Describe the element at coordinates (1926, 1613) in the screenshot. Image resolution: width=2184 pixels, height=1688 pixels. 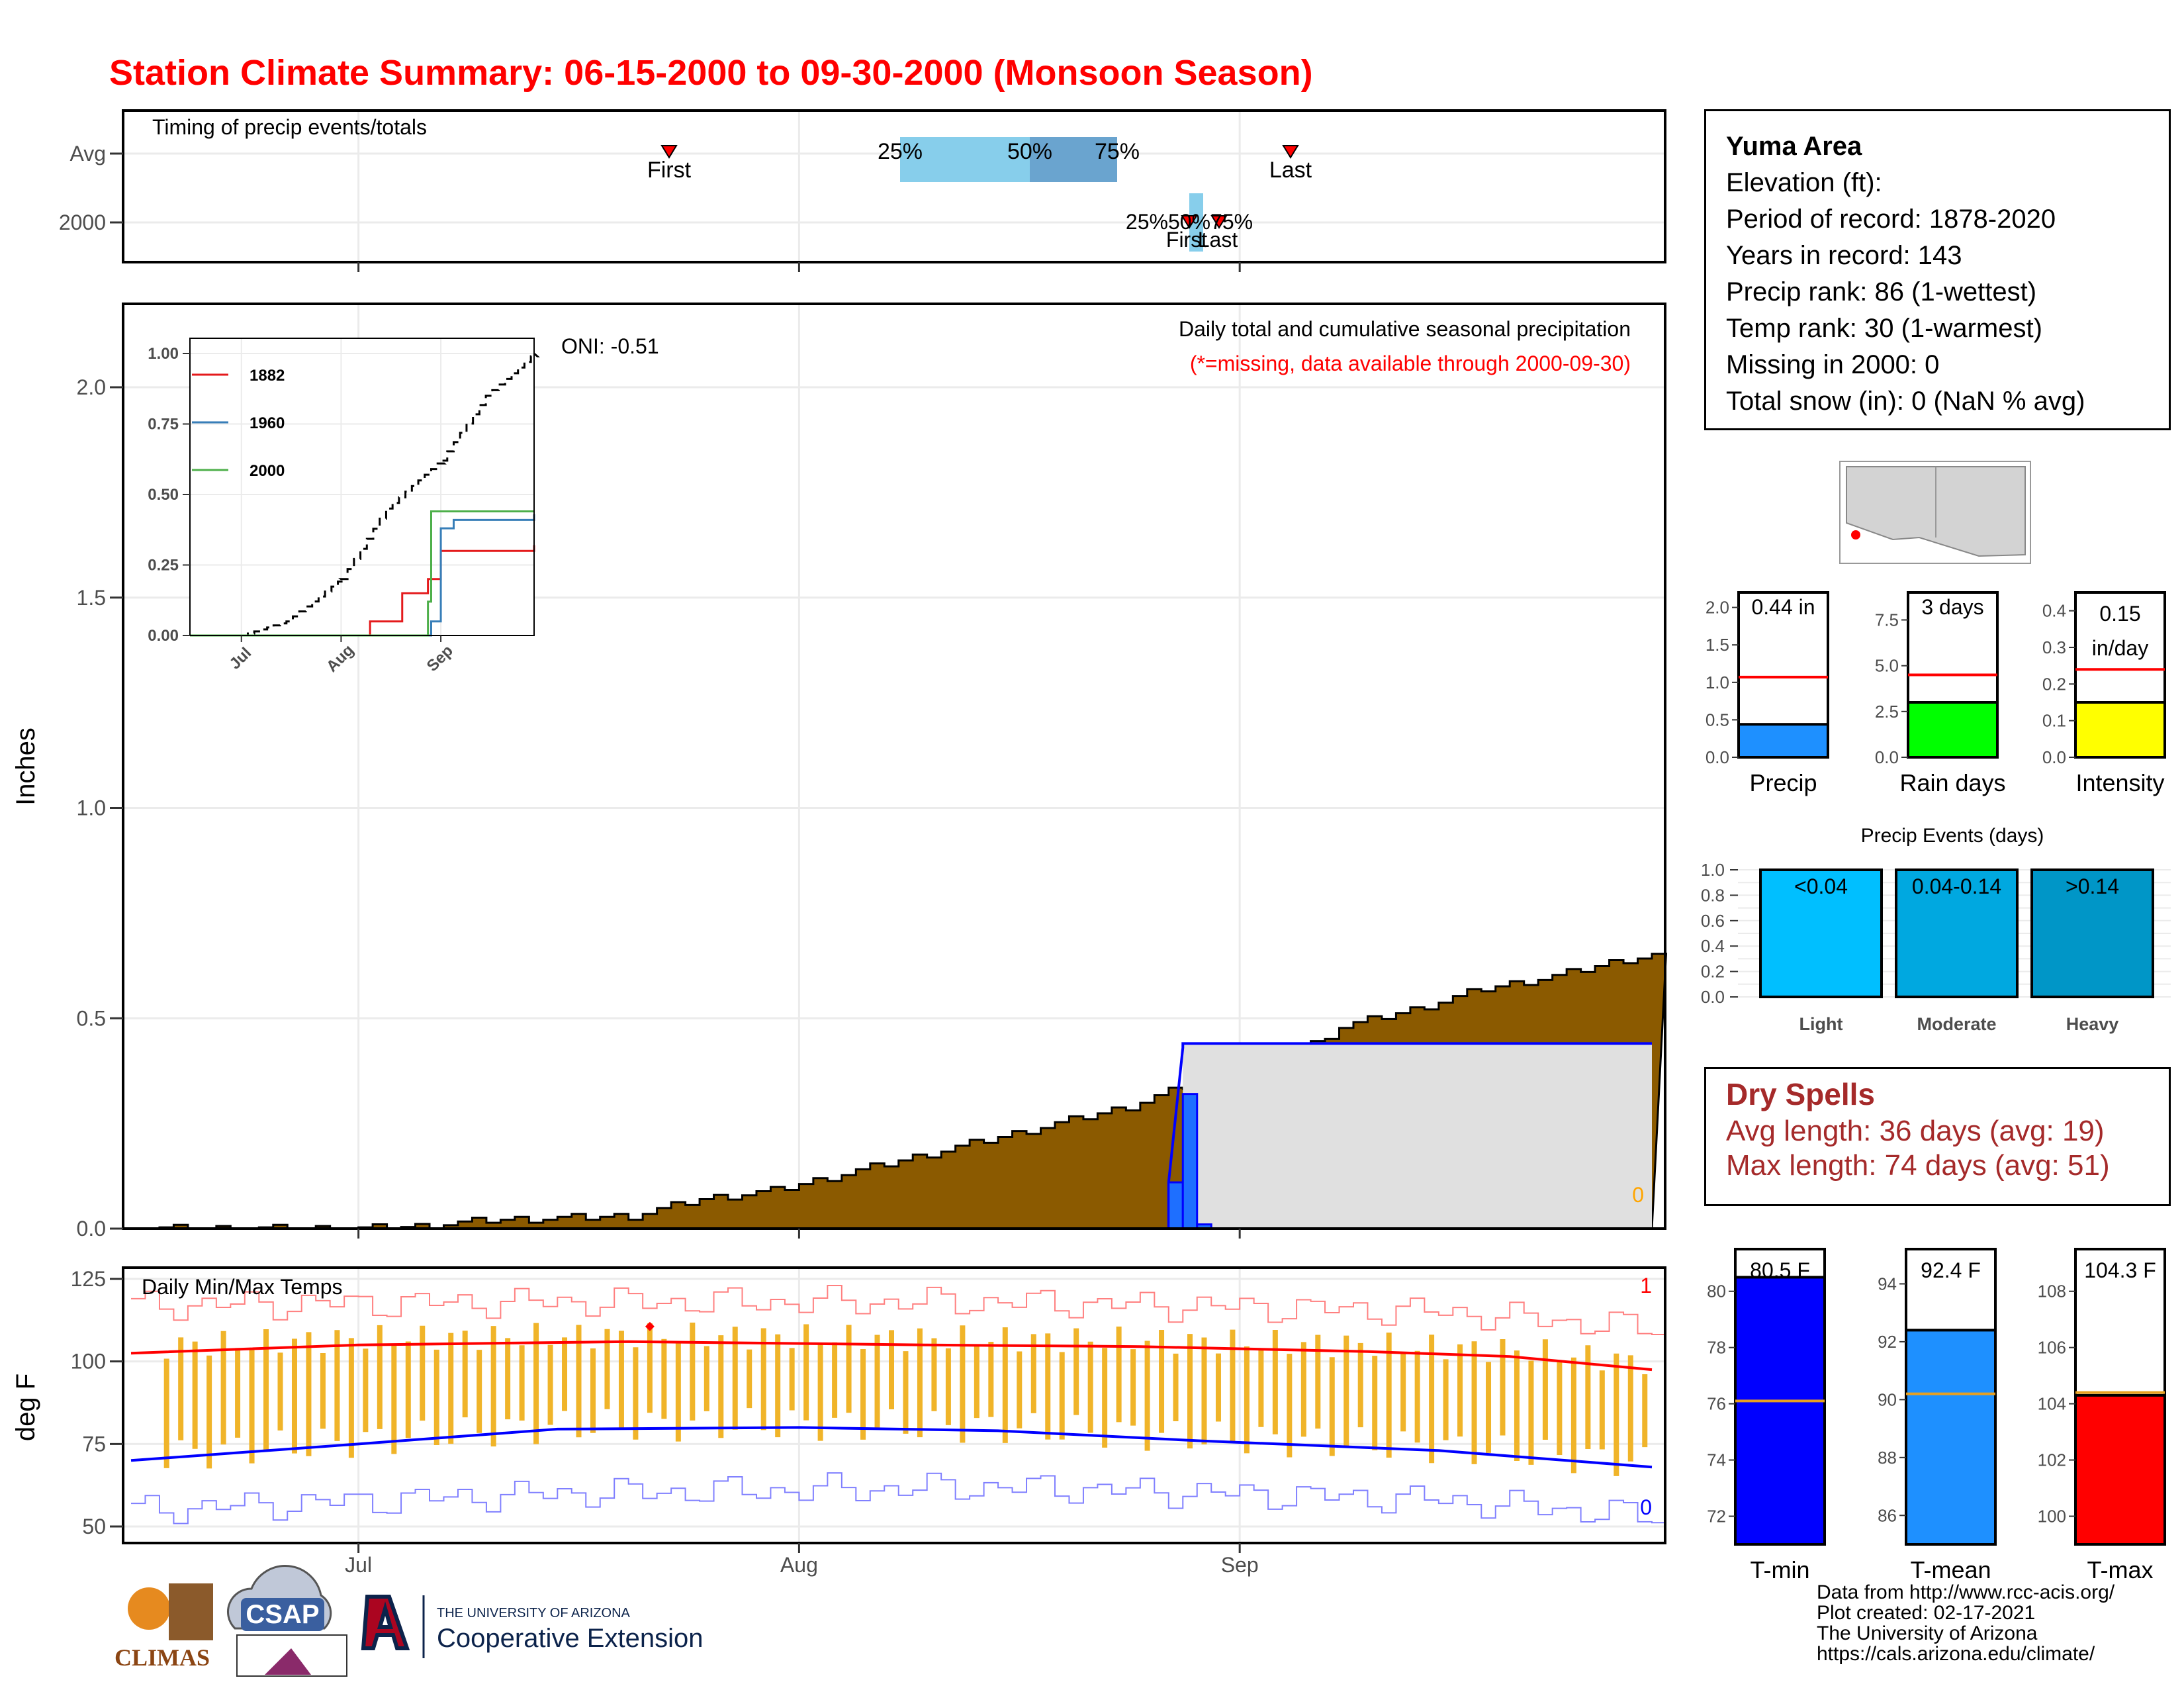
I see `credit-plot-date: Plot created: 02-17-2021` at that location.